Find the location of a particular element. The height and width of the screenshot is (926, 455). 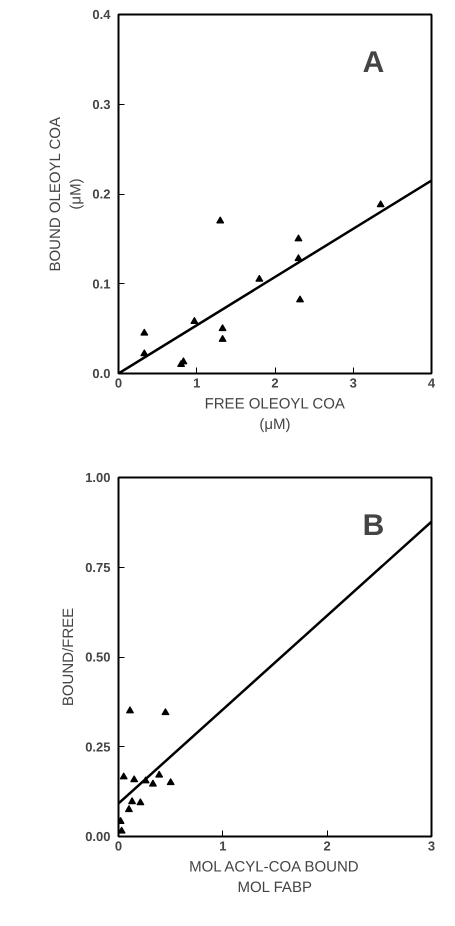

y-tick-label: 0.25 is located at coordinates (98, 746).